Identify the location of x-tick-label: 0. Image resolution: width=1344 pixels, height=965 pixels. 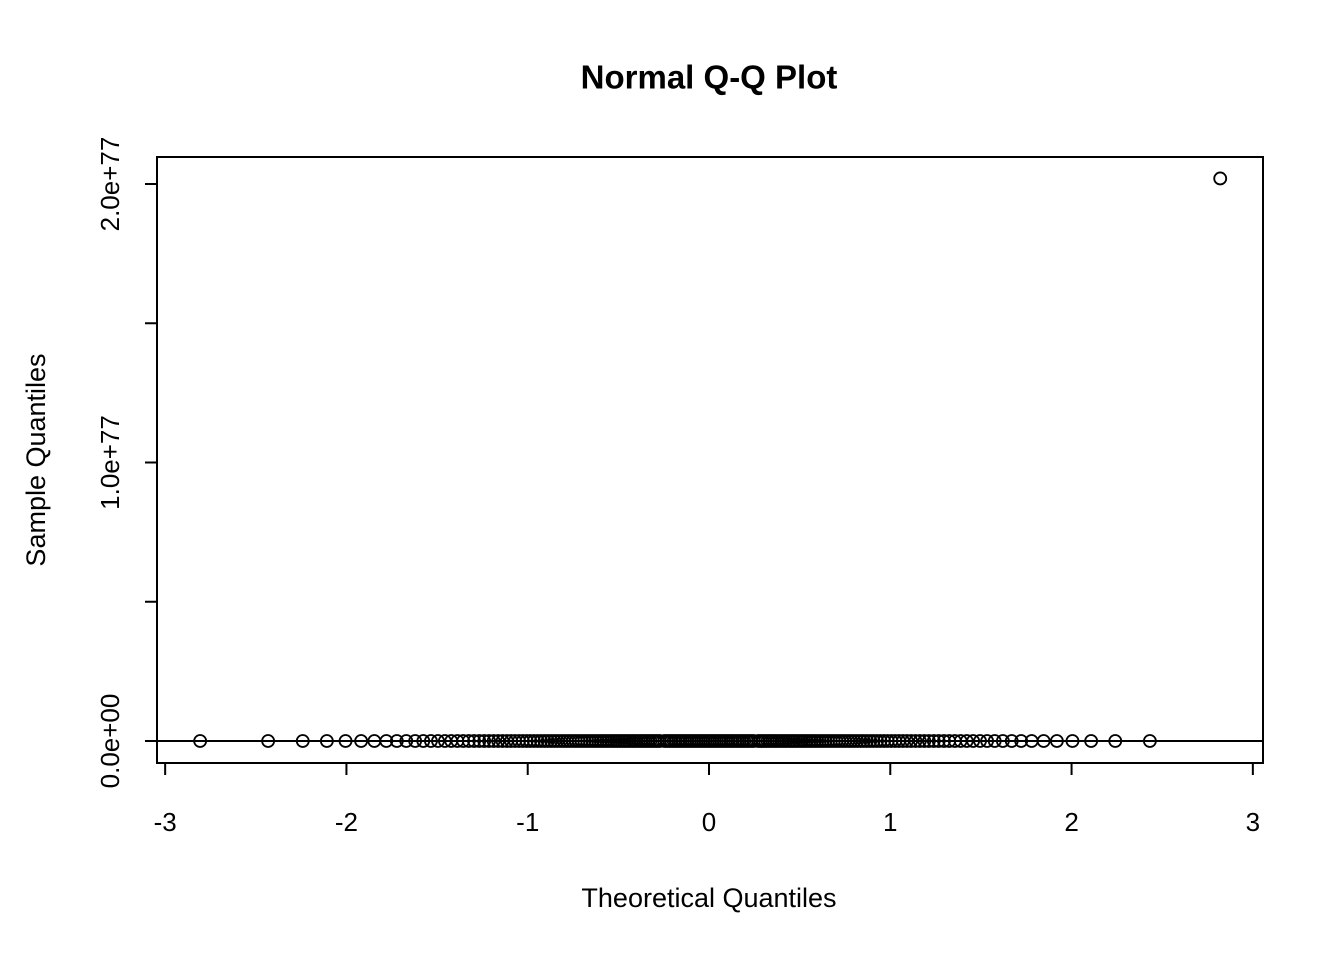
(709, 822).